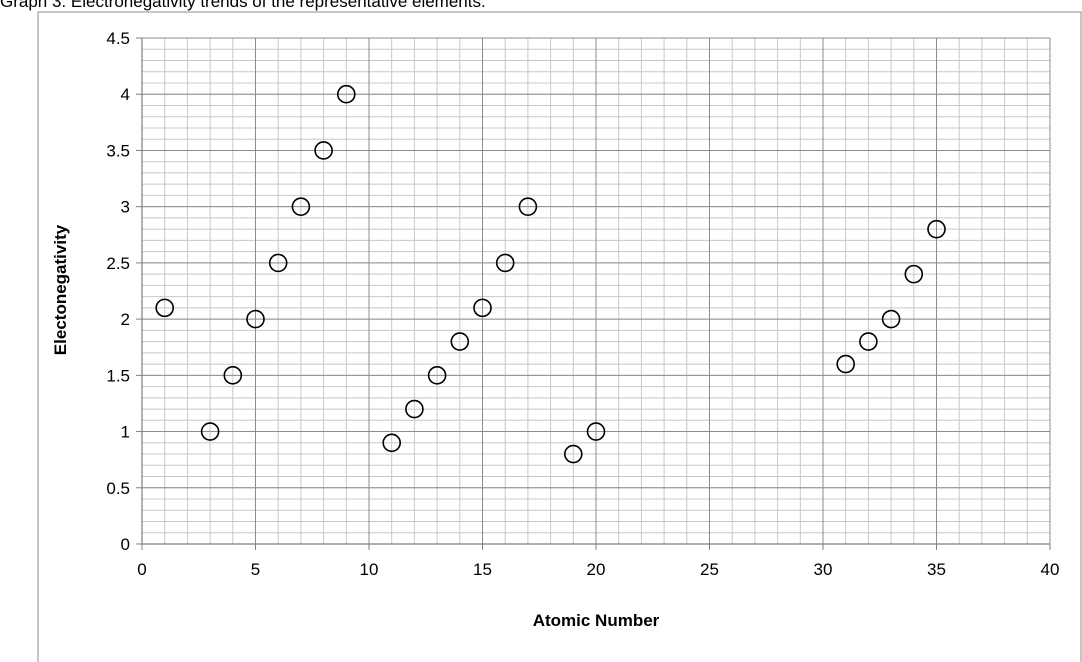  I want to click on y-tick-label: 2.5, so click(118, 263).